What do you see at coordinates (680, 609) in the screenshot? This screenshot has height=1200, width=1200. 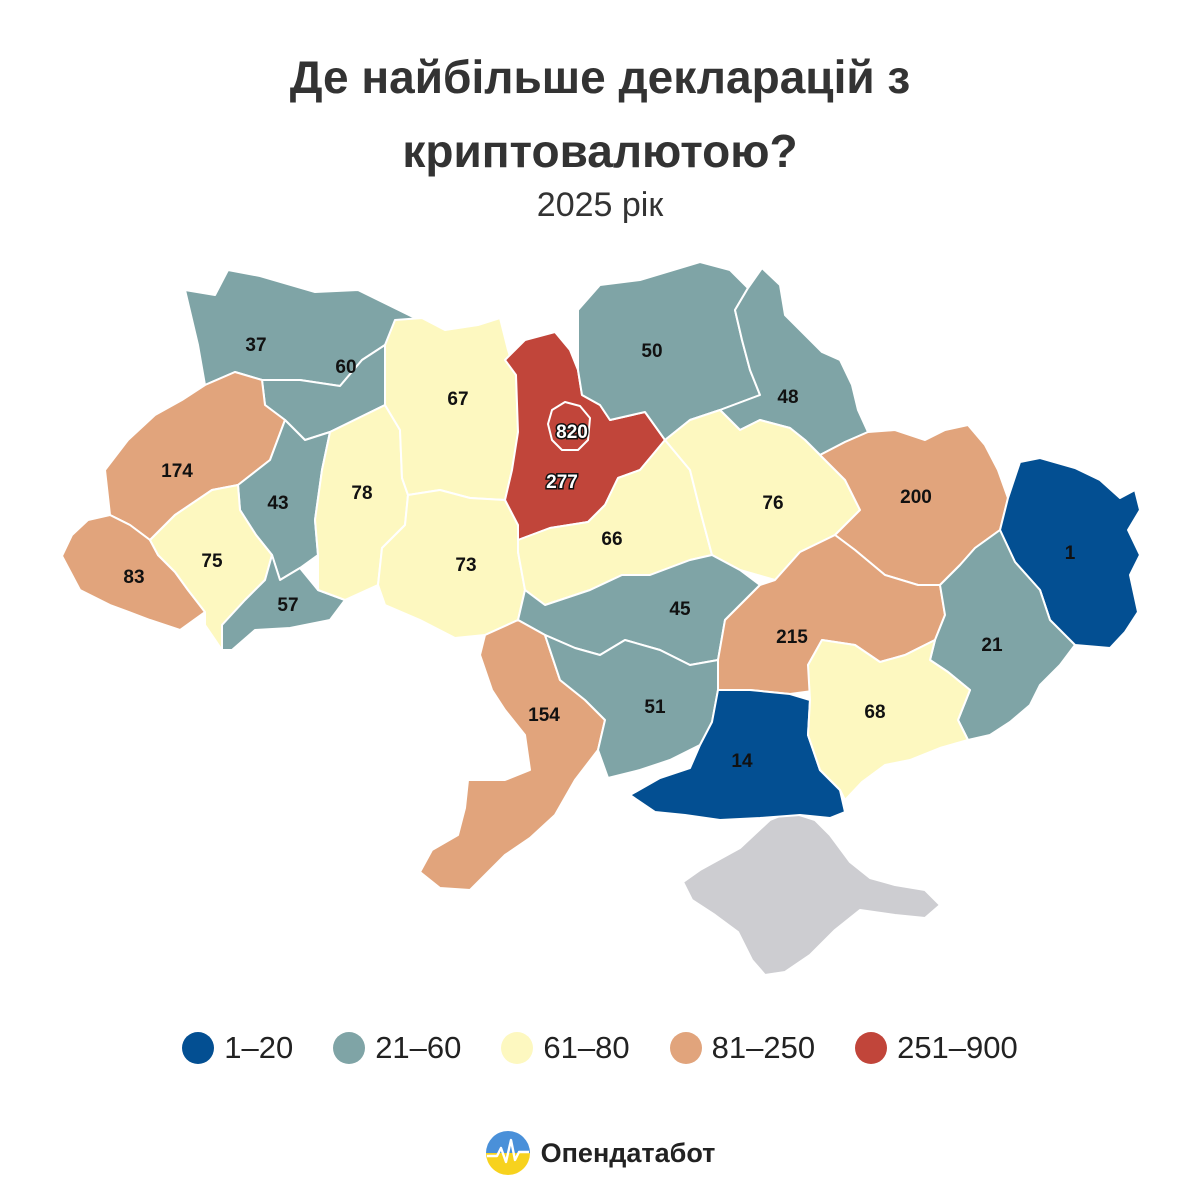 I see `region-value-kirovohrad: 45` at bounding box center [680, 609].